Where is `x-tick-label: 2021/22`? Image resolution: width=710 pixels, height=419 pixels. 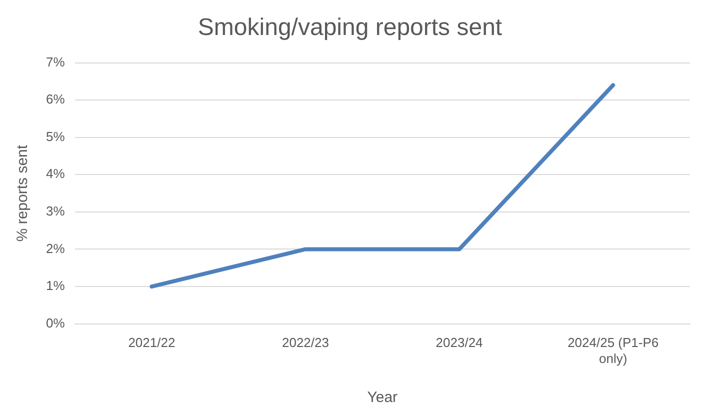 x-tick-label: 2021/22 is located at coordinates (152, 342).